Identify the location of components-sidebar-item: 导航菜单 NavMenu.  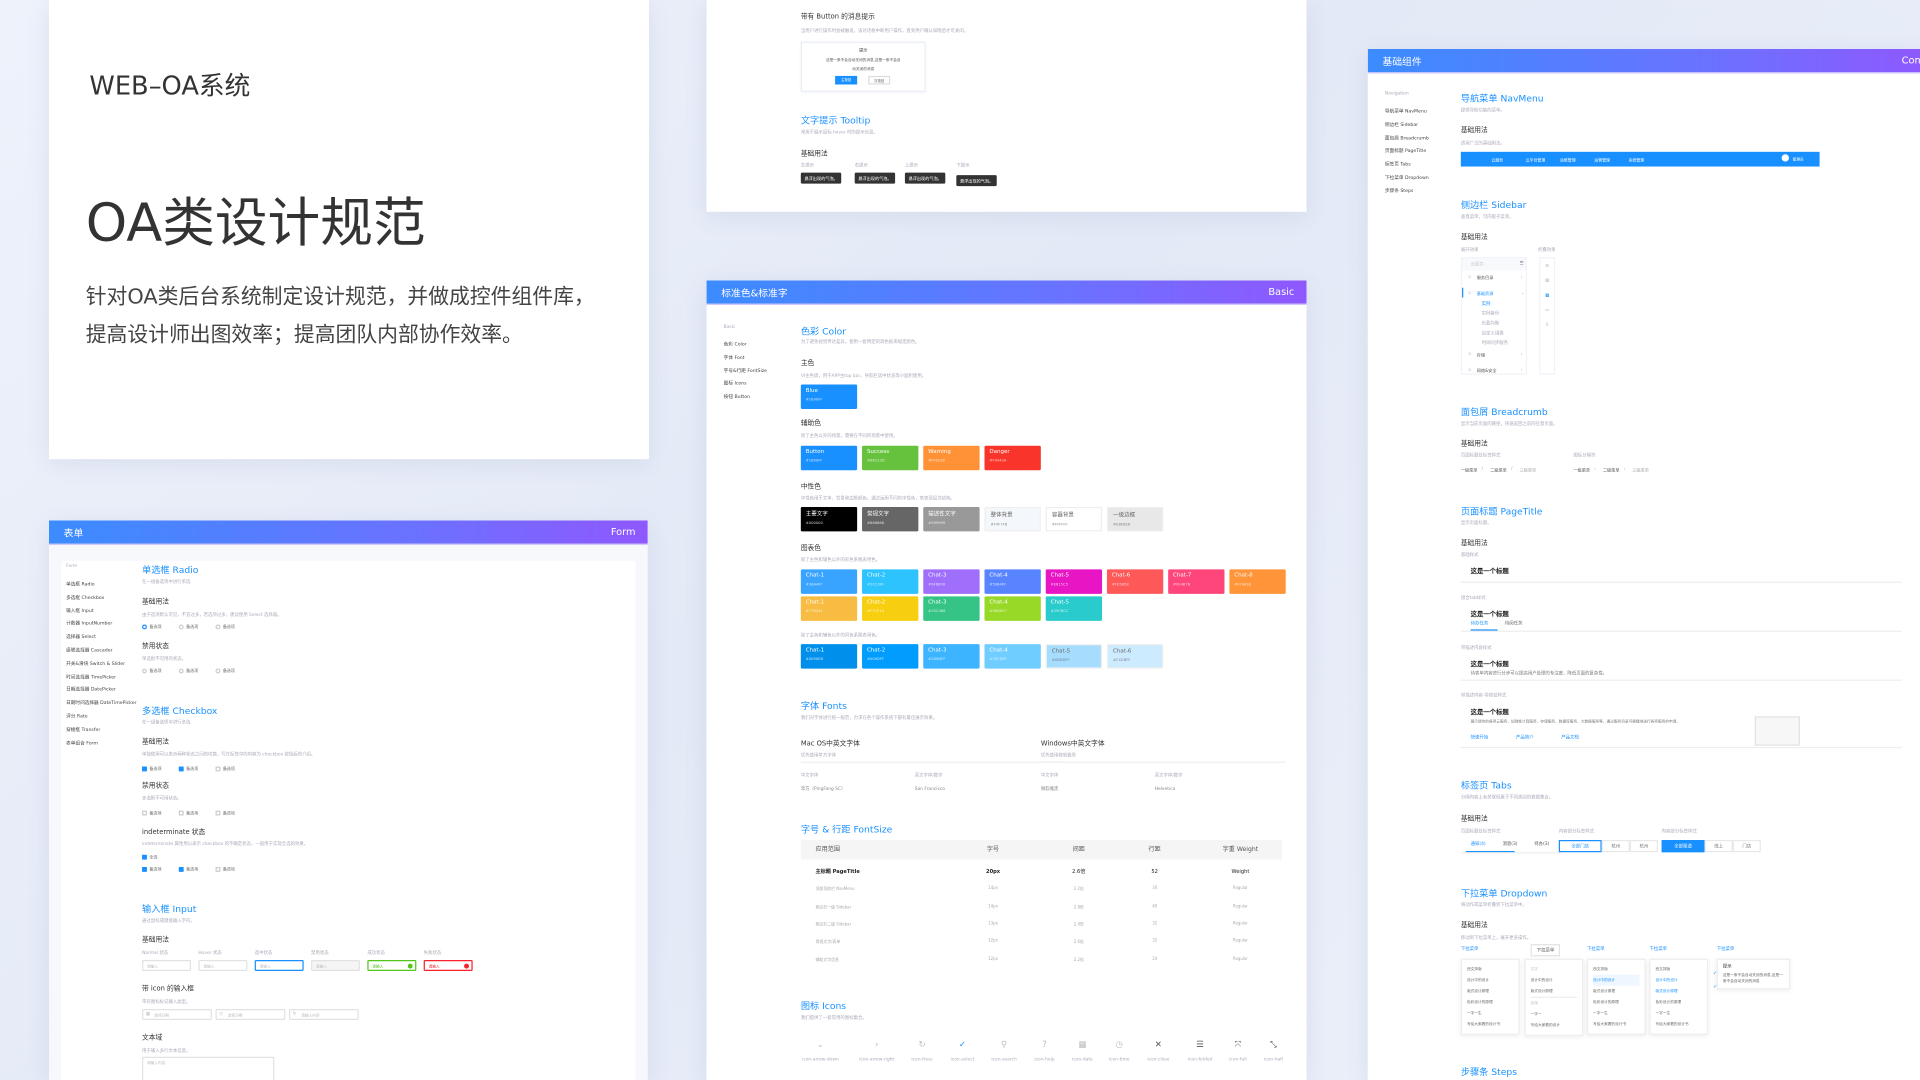
(1405, 110).